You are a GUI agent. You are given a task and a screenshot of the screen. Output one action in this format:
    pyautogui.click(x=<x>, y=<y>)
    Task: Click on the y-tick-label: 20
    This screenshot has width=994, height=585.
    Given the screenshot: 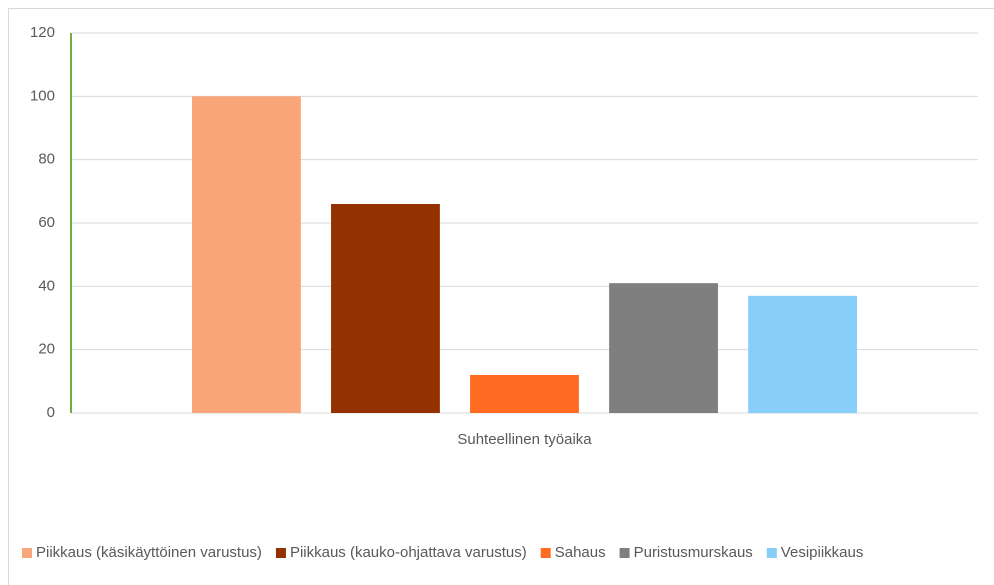 What is the action you would take?
    pyautogui.click(x=46, y=349)
    